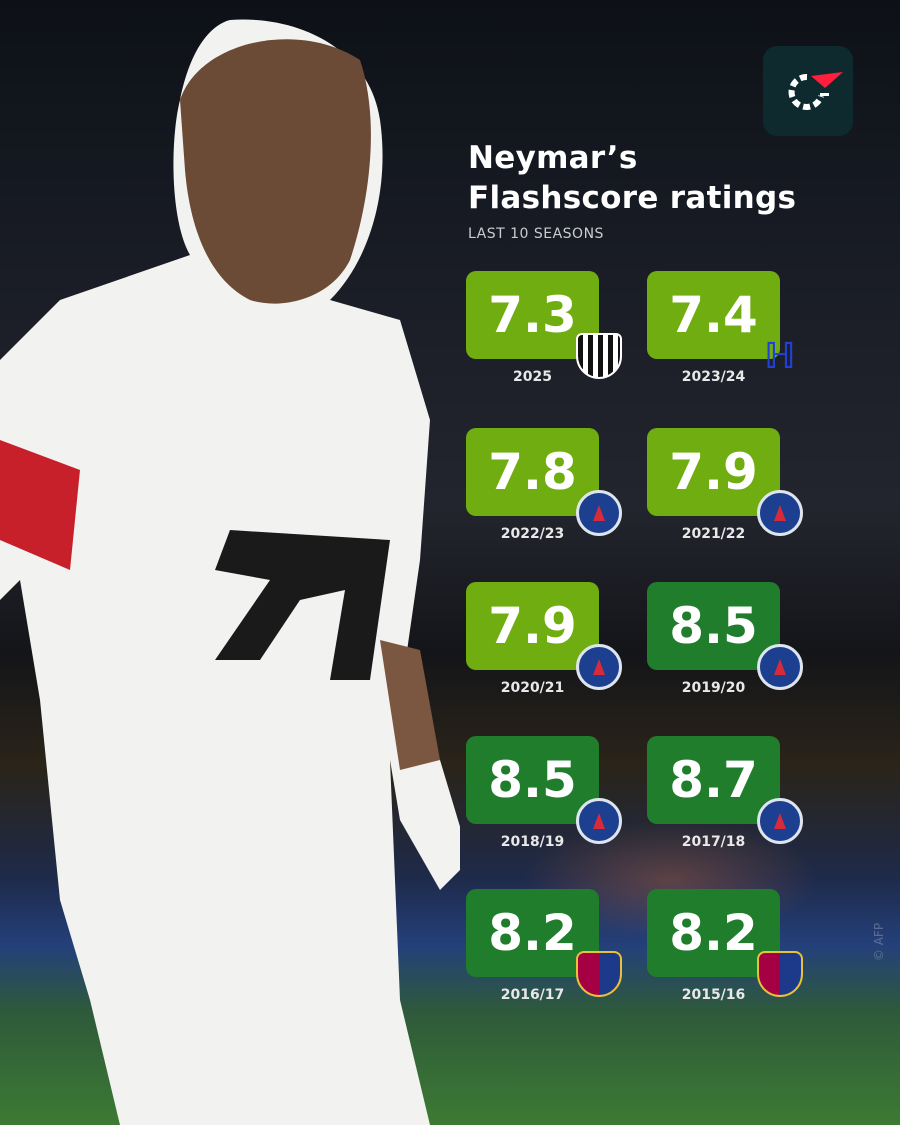 Image resolution: width=900 pixels, height=1125 pixels. I want to click on hil-club-crest-icon: ℍ, so click(780, 356).